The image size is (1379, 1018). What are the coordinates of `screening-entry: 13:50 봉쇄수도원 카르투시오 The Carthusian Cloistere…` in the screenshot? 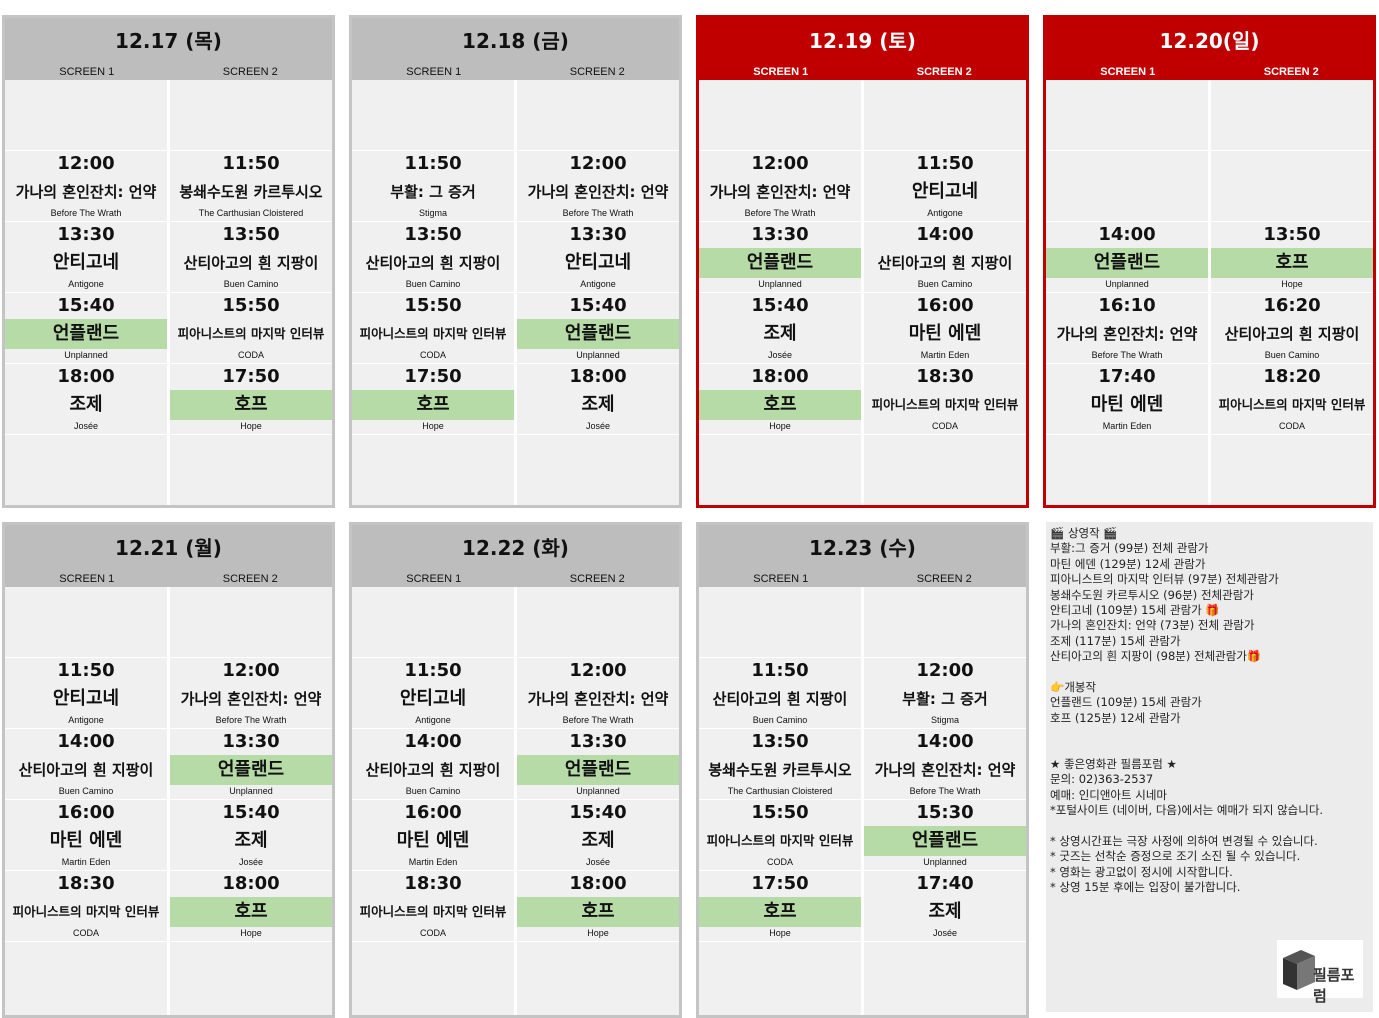 It's located at (780, 764).